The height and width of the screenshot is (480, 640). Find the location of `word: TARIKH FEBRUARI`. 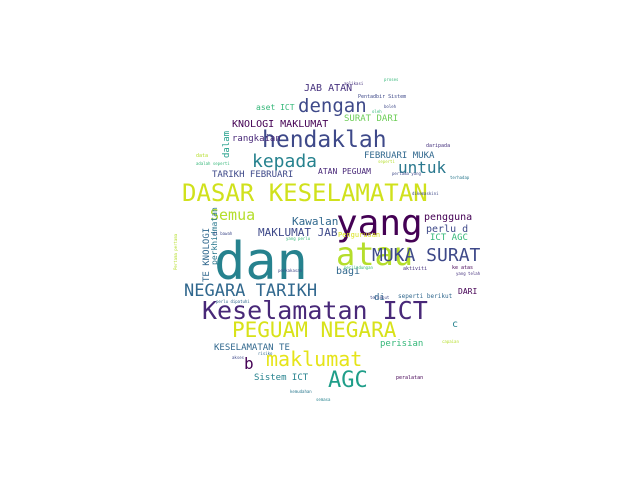

word: TARIKH FEBRUARI is located at coordinates (253, 175).